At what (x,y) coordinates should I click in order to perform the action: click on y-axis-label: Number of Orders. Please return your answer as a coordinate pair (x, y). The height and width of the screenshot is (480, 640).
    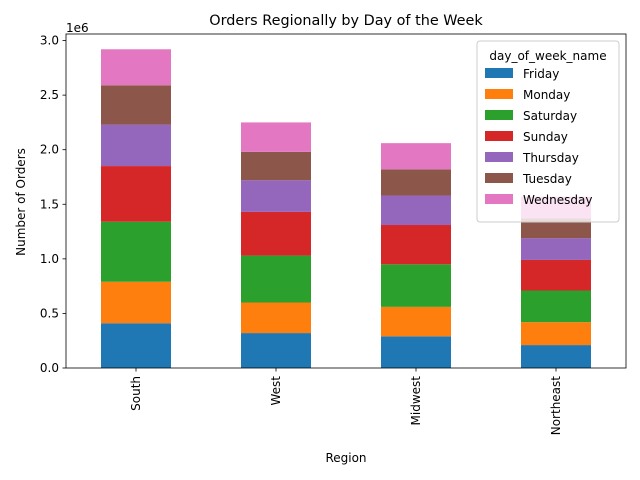
    Looking at the image, I should click on (21, 202).